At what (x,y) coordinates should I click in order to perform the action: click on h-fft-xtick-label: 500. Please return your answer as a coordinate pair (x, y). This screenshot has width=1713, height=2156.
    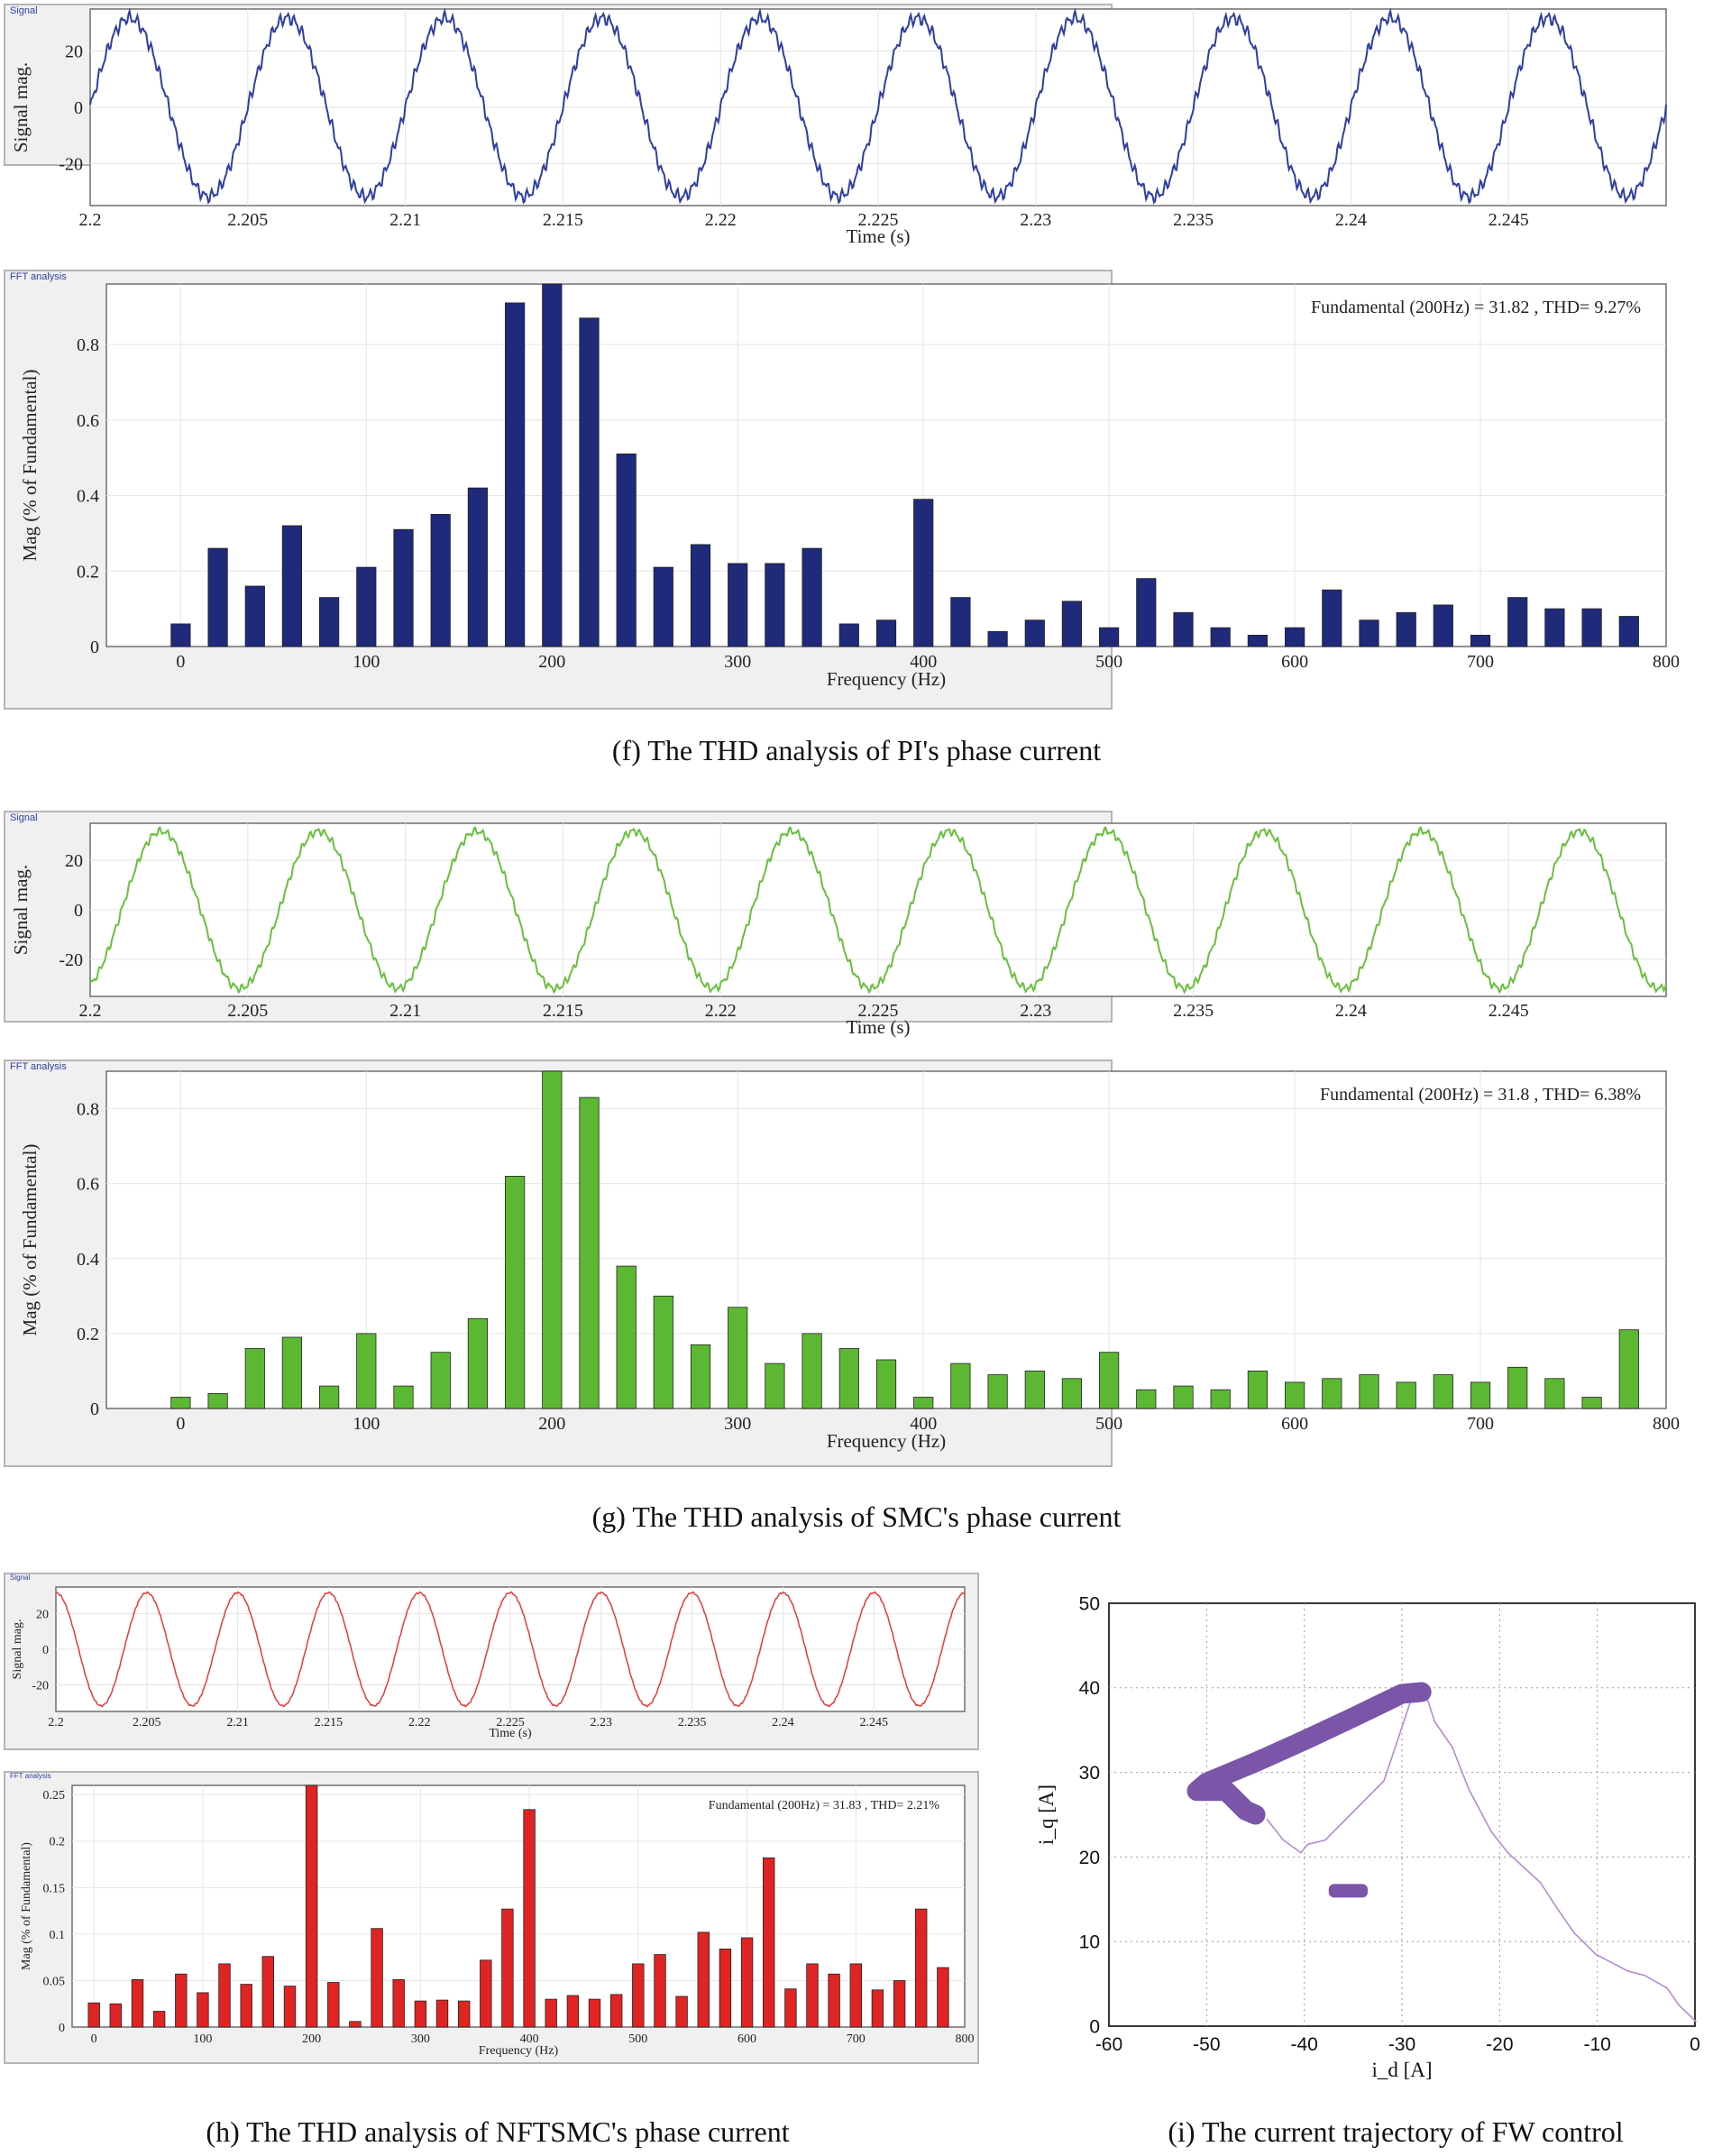
    Looking at the image, I should click on (637, 2039).